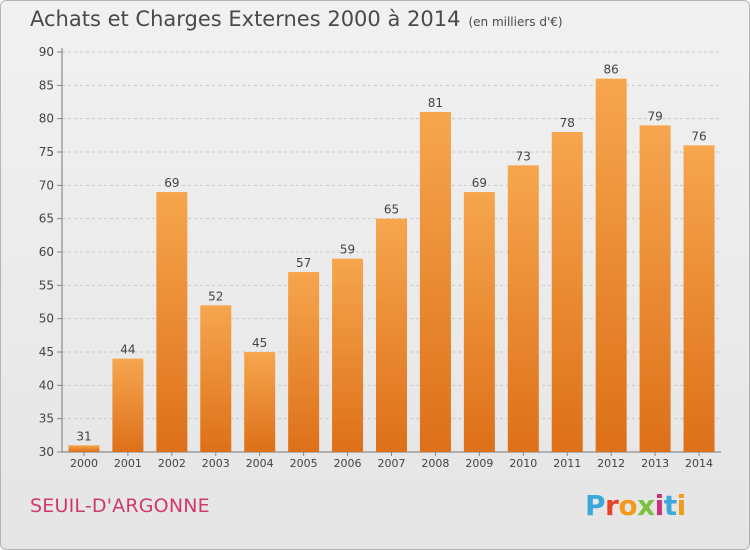 This screenshot has height=550, width=750. What do you see at coordinates (523, 156) in the screenshot?
I see `bar-value-label: 73` at bounding box center [523, 156].